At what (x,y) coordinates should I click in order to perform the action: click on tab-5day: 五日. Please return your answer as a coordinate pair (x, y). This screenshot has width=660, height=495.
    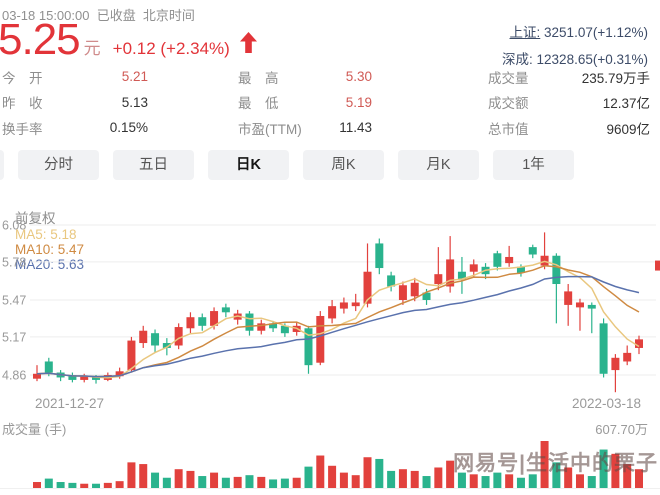
    Looking at the image, I should click on (153, 165).